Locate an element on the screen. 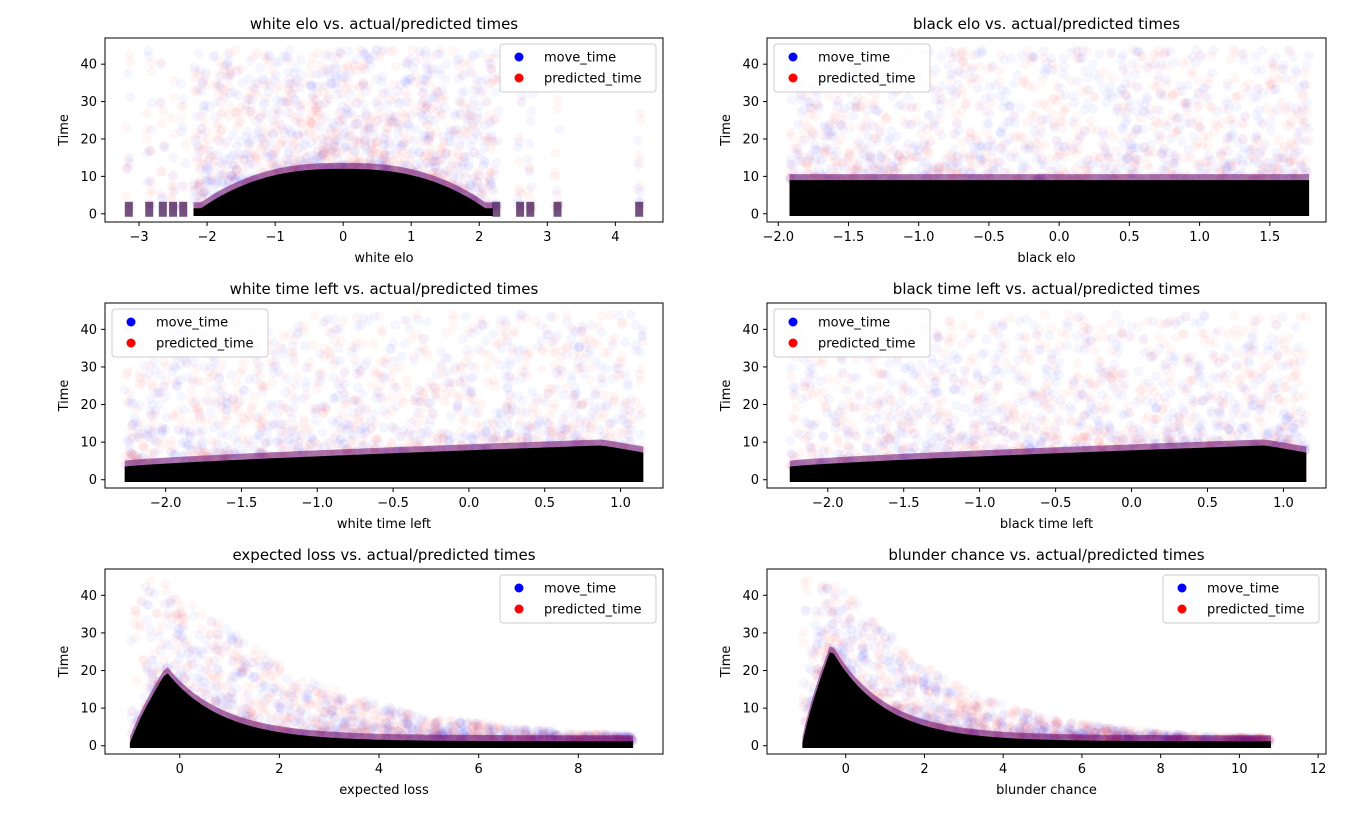 The height and width of the screenshot is (813, 1351). x-tick-label: 2 is located at coordinates (479, 237).